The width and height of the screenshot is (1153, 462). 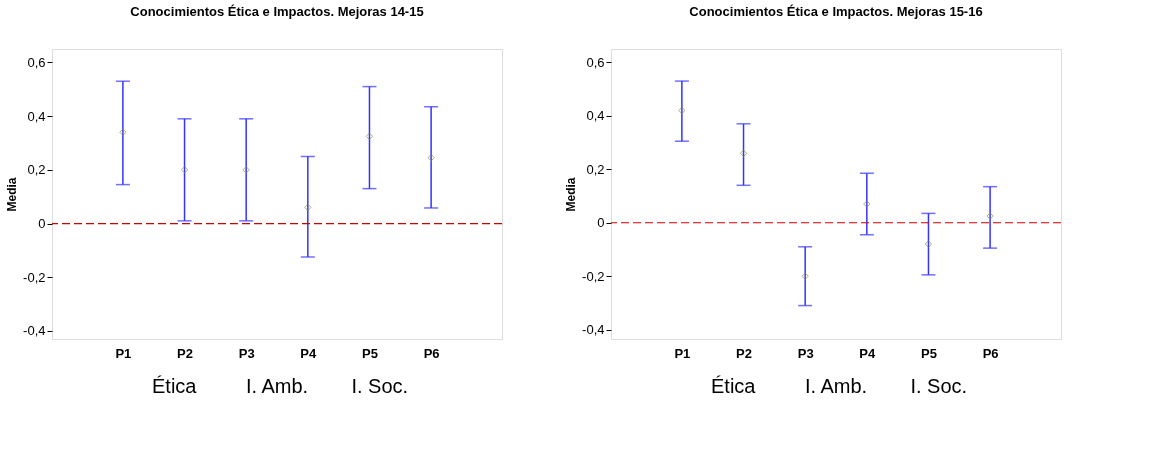 I want to click on chart-title: Conocimientos Ética e Impactos. Mejoras 14-15, so click(x=277, y=11).